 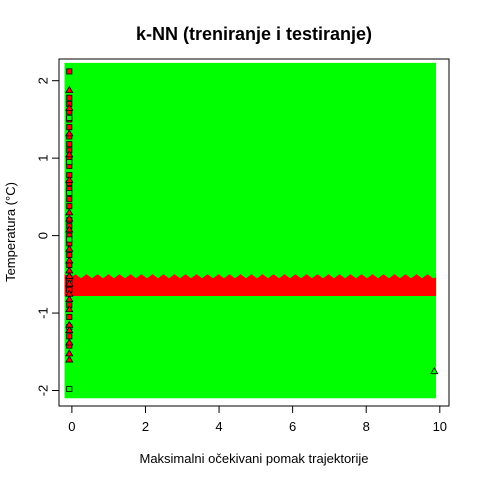 What do you see at coordinates (257, 419) in the screenshot?
I see `x-axis: 0 2 4 6 8 10` at bounding box center [257, 419].